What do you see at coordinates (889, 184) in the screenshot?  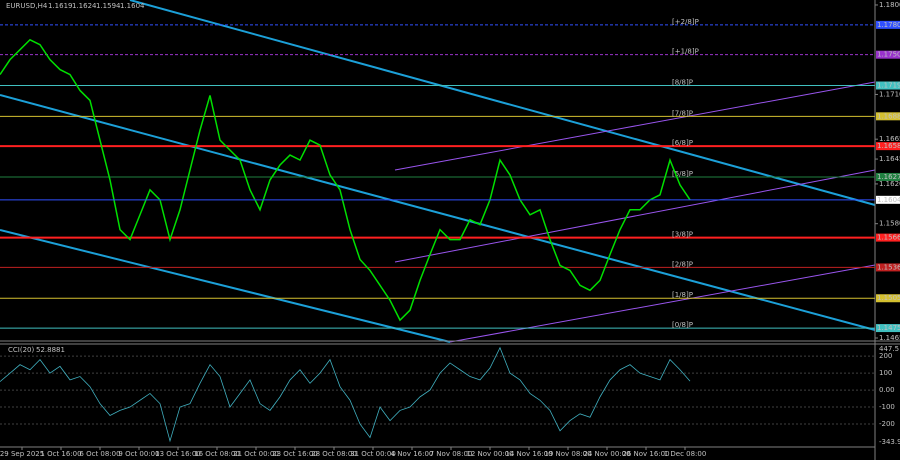 I see `y-tick-label: 1.1620` at bounding box center [889, 184].